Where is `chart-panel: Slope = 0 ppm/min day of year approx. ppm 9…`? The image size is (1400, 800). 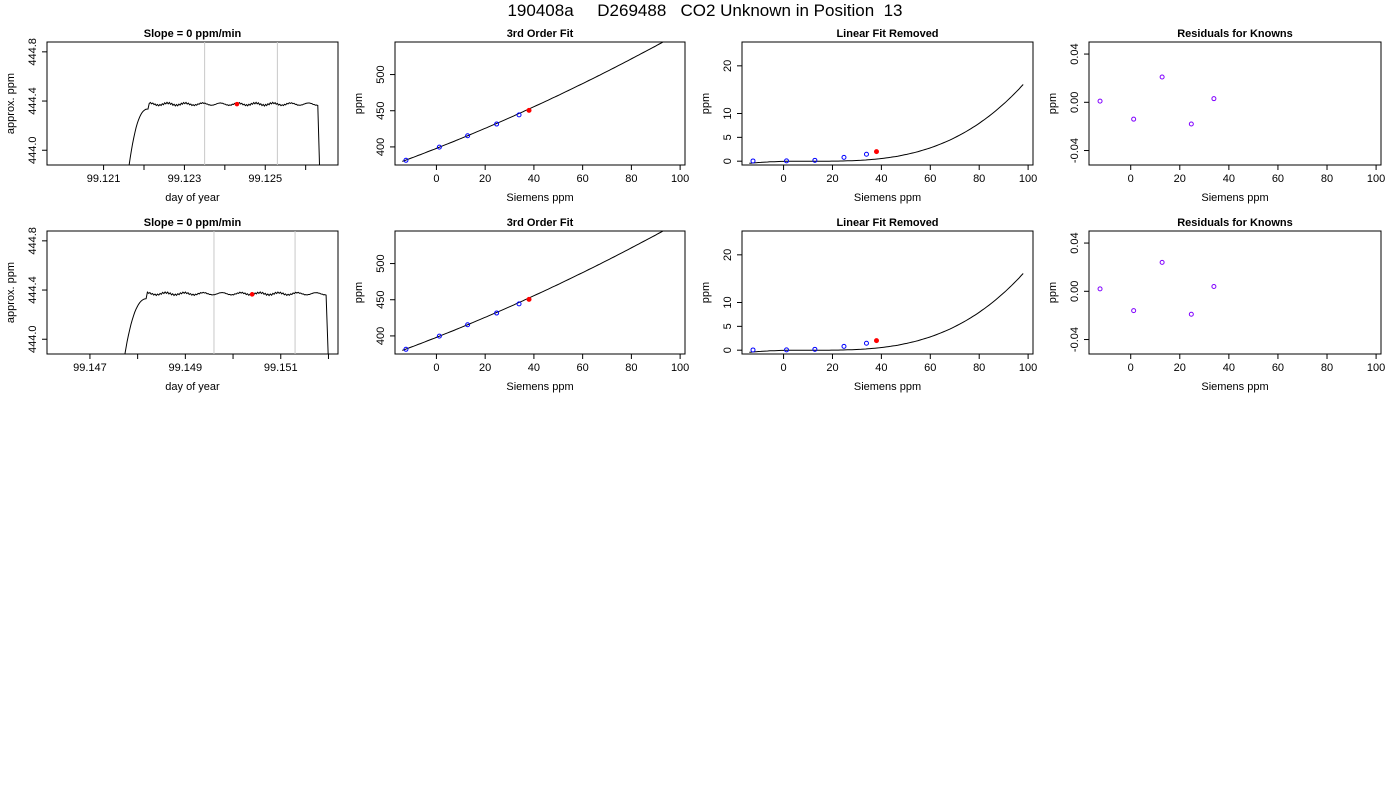 chart-panel: Slope = 0 ppm/min day of year approx. ppm 9… is located at coordinates (172, 116).